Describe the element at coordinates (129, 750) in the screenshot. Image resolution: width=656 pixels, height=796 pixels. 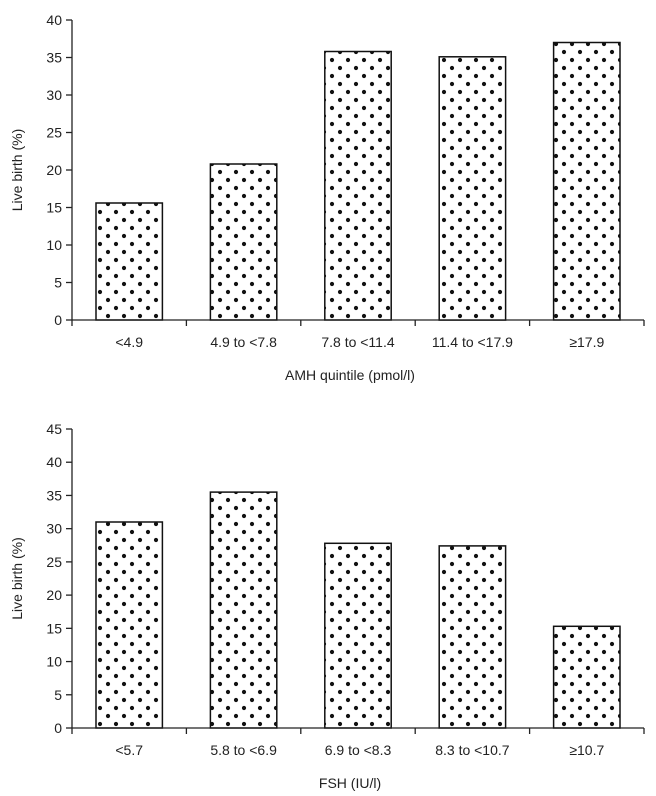
I see `x-tick-label: <5.7` at that location.